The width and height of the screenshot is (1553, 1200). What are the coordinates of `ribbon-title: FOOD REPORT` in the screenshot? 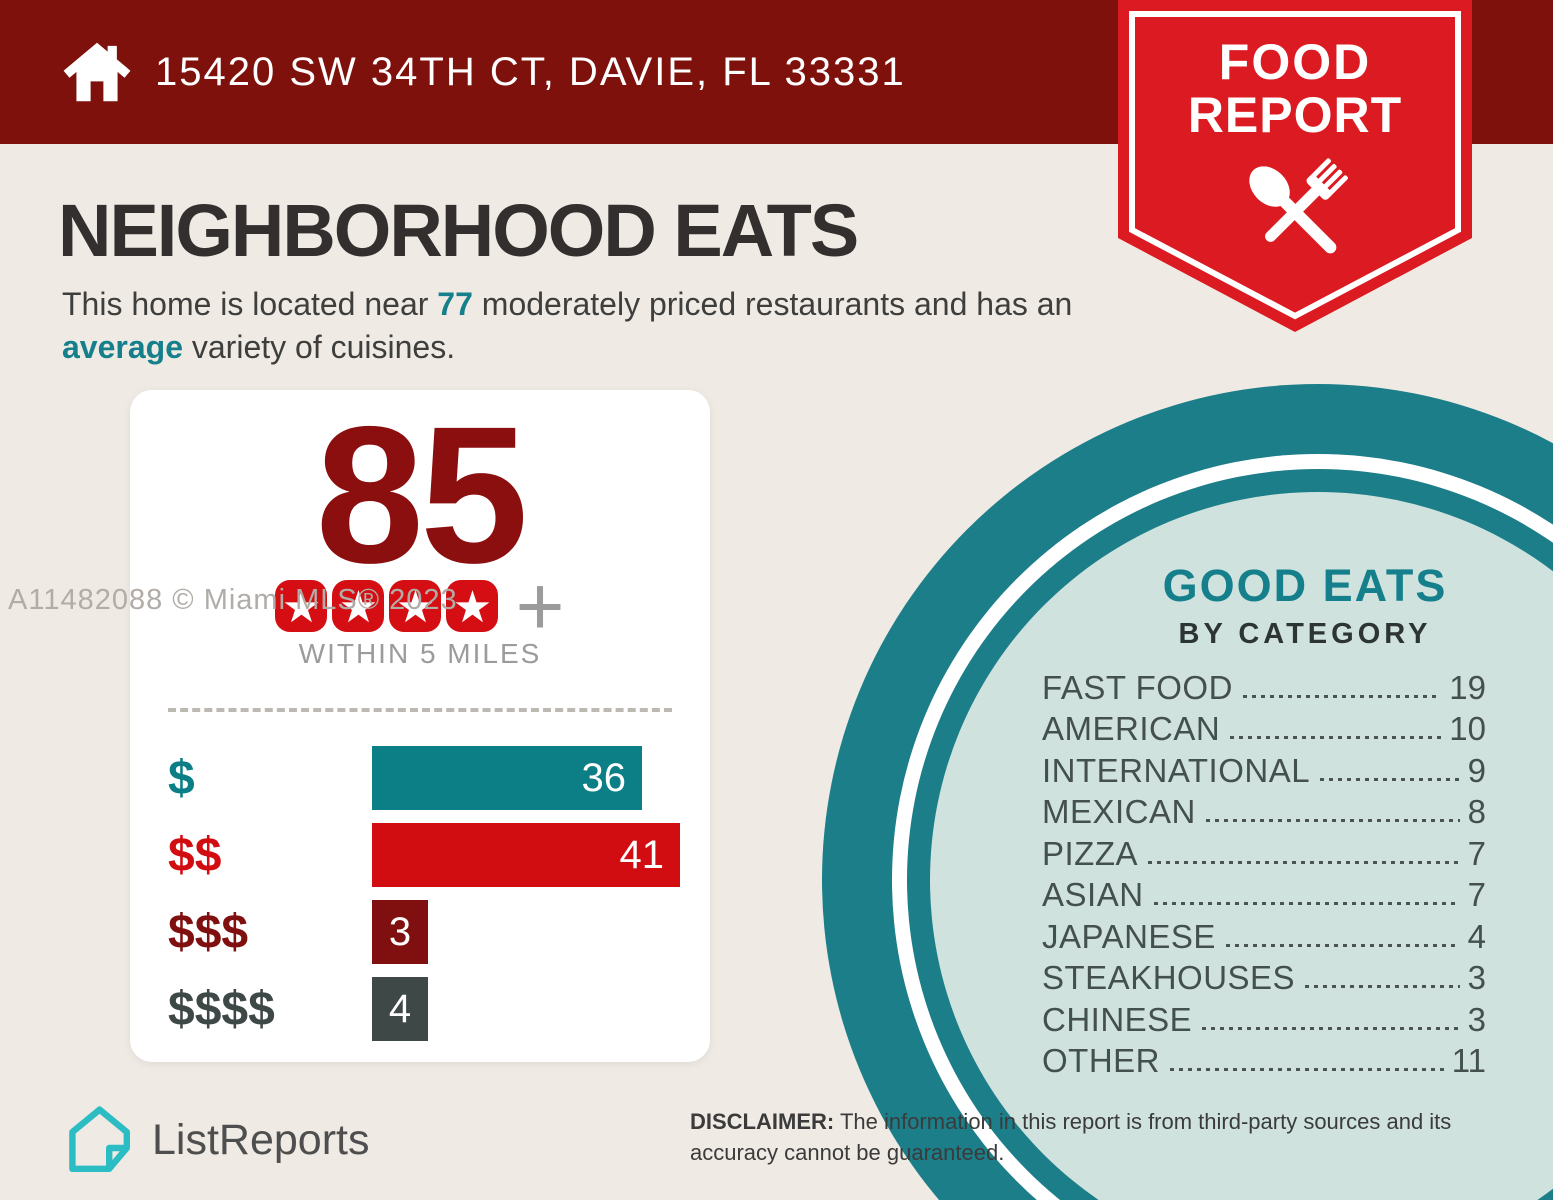 It's located at (1295, 89).